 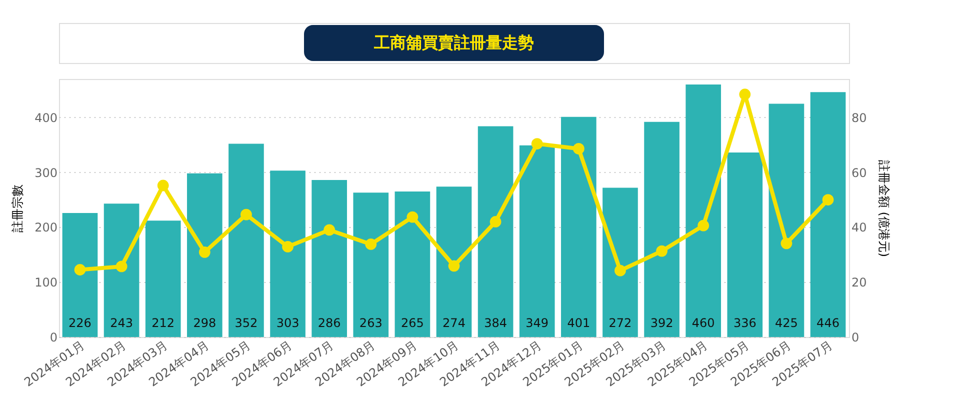 What do you see at coordinates (246, 323) in the screenshot?
I see `data-label: 352` at bounding box center [246, 323].